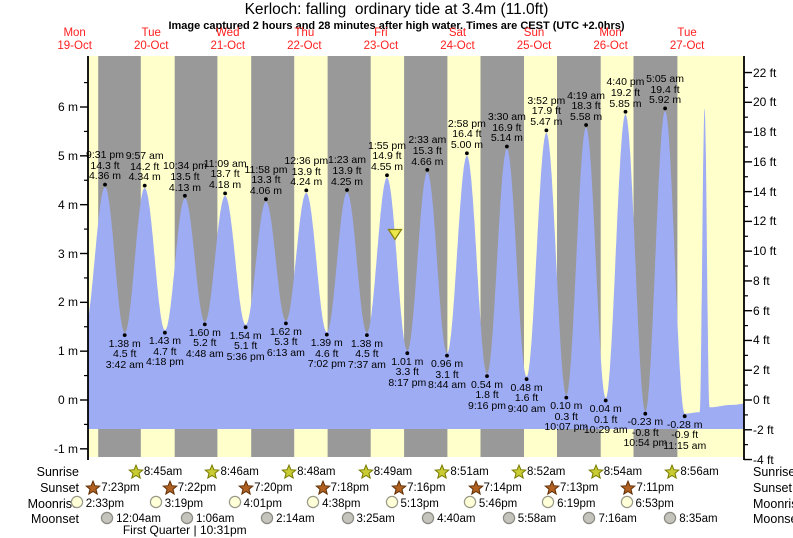  I want to click on low-tide-label-line: 10:07 pm, so click(566, 427).